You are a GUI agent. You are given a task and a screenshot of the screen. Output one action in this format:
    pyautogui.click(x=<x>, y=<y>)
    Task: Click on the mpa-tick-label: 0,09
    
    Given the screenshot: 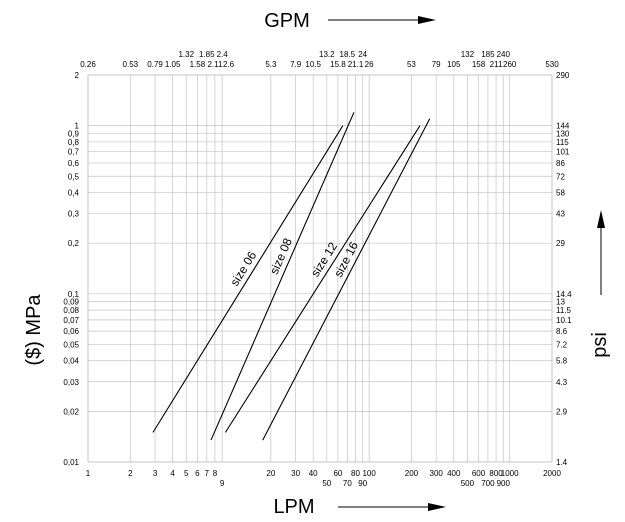 What is the action you would take?
    pyautogui.click(x=71, y=302)
    